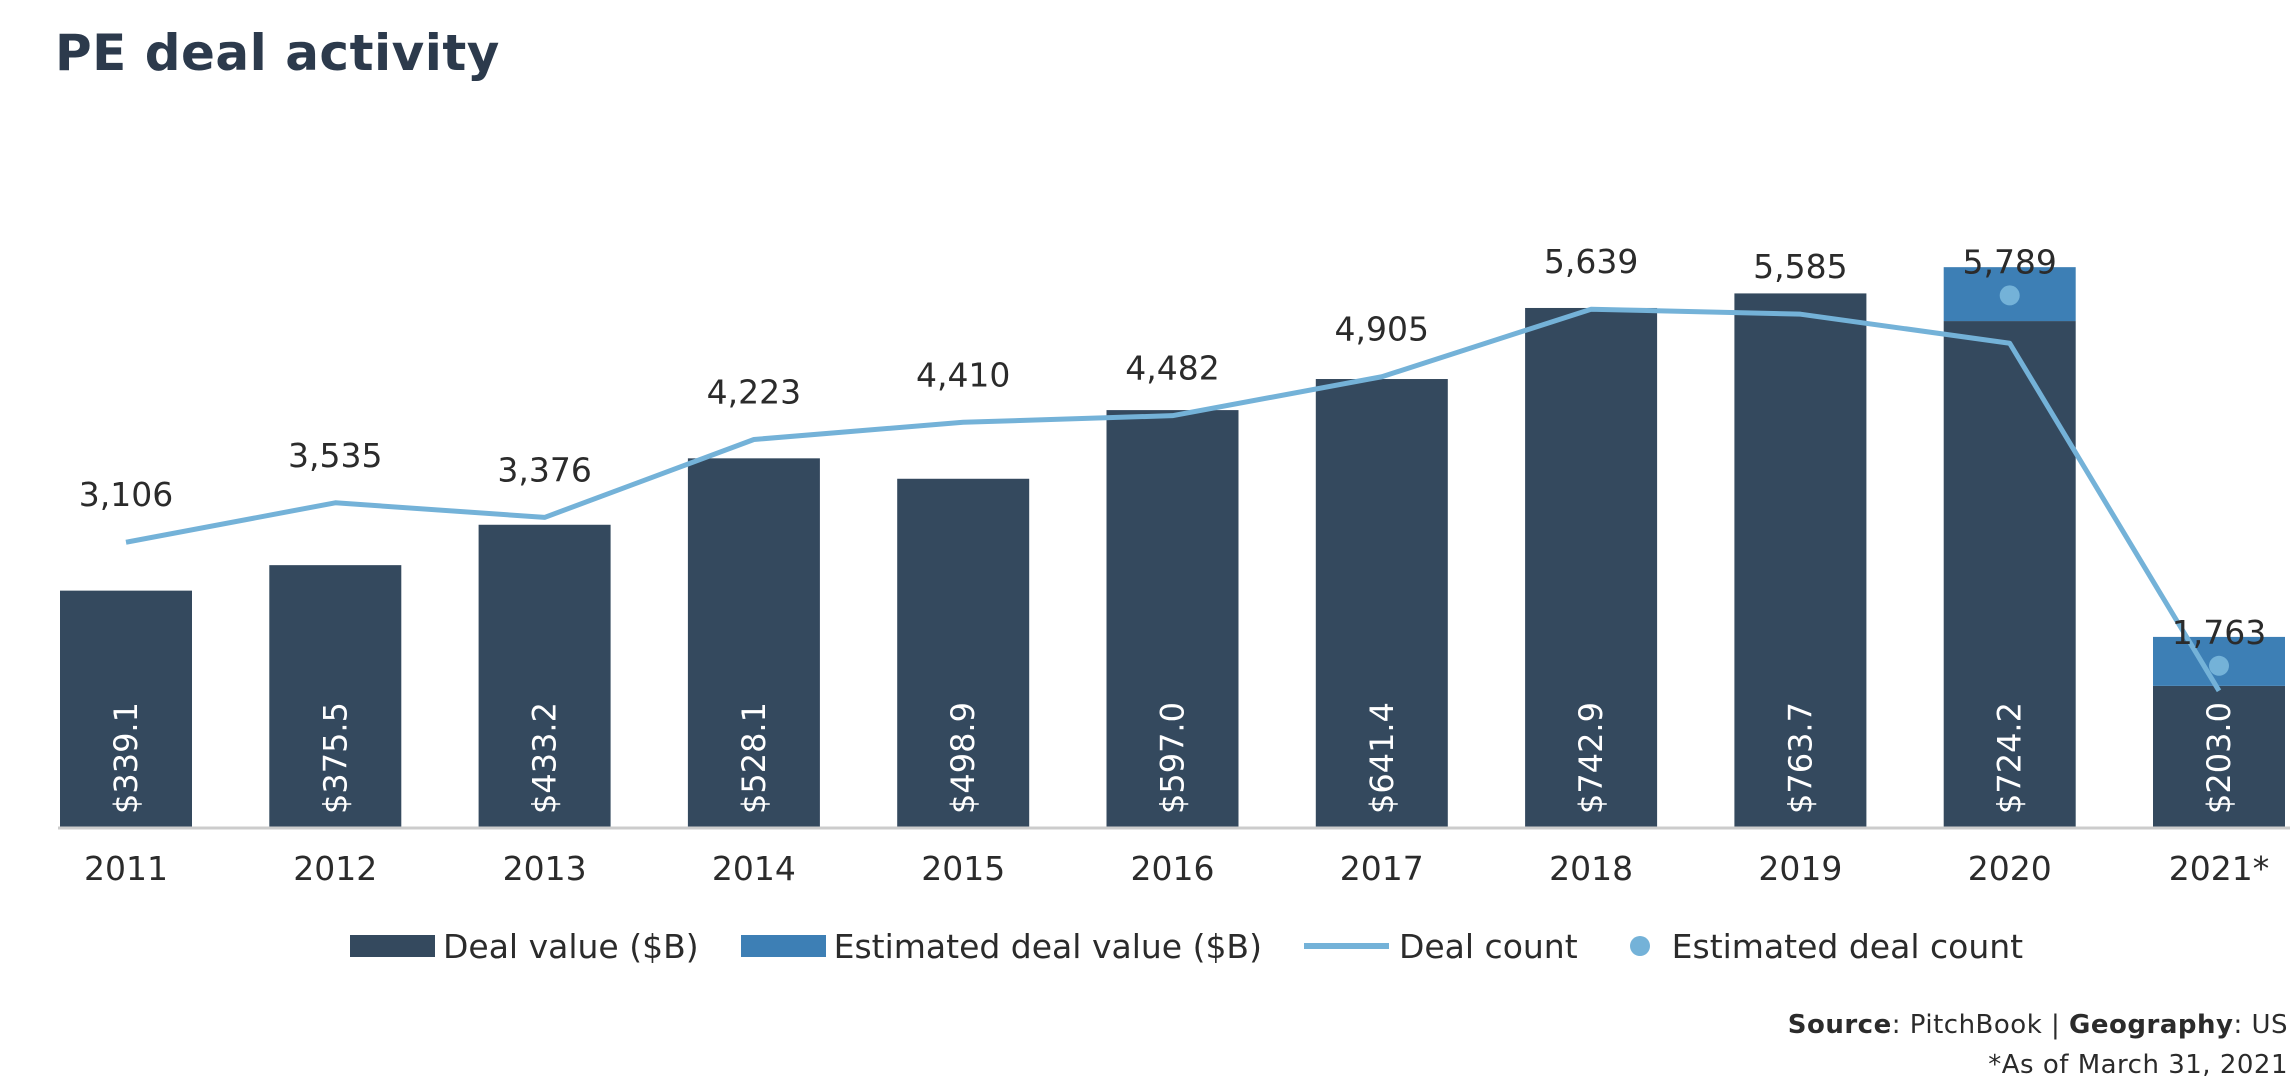  I want to click on x-tick-label-2016: 2016, so click(1173, 868).